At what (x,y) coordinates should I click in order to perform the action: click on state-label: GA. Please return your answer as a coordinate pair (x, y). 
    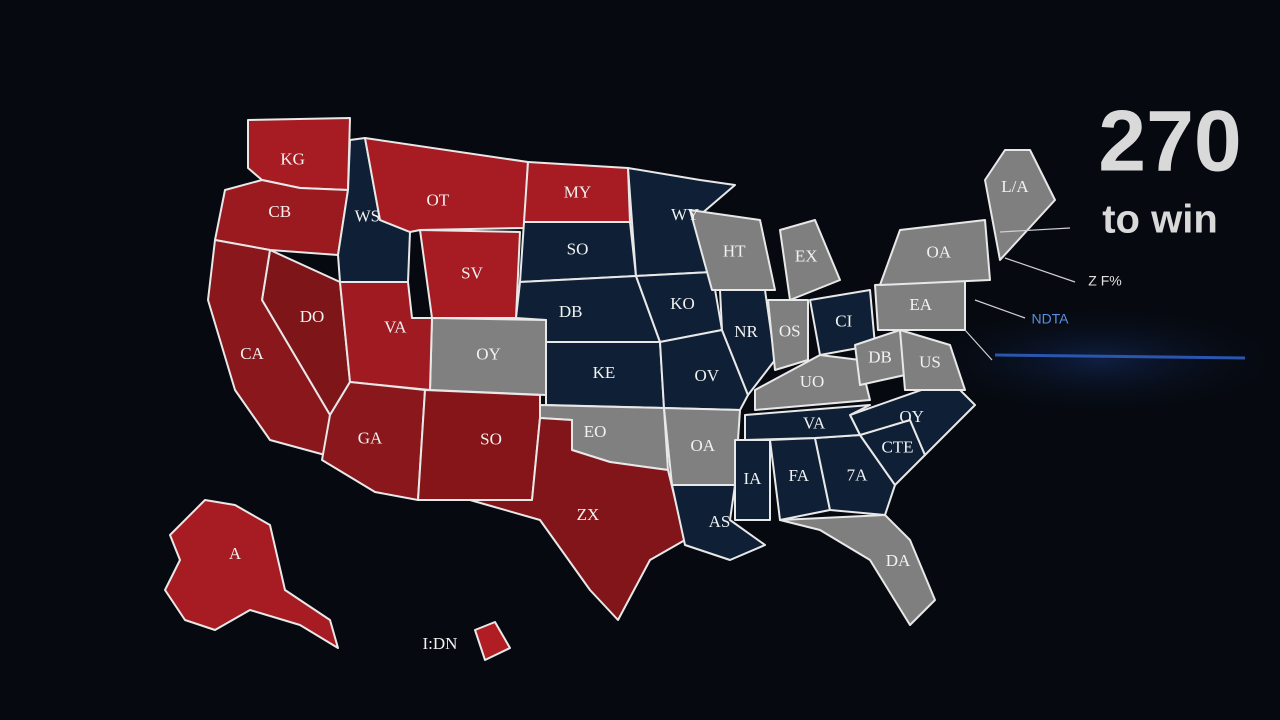
    Looking at the image, I should click on (370, 438).